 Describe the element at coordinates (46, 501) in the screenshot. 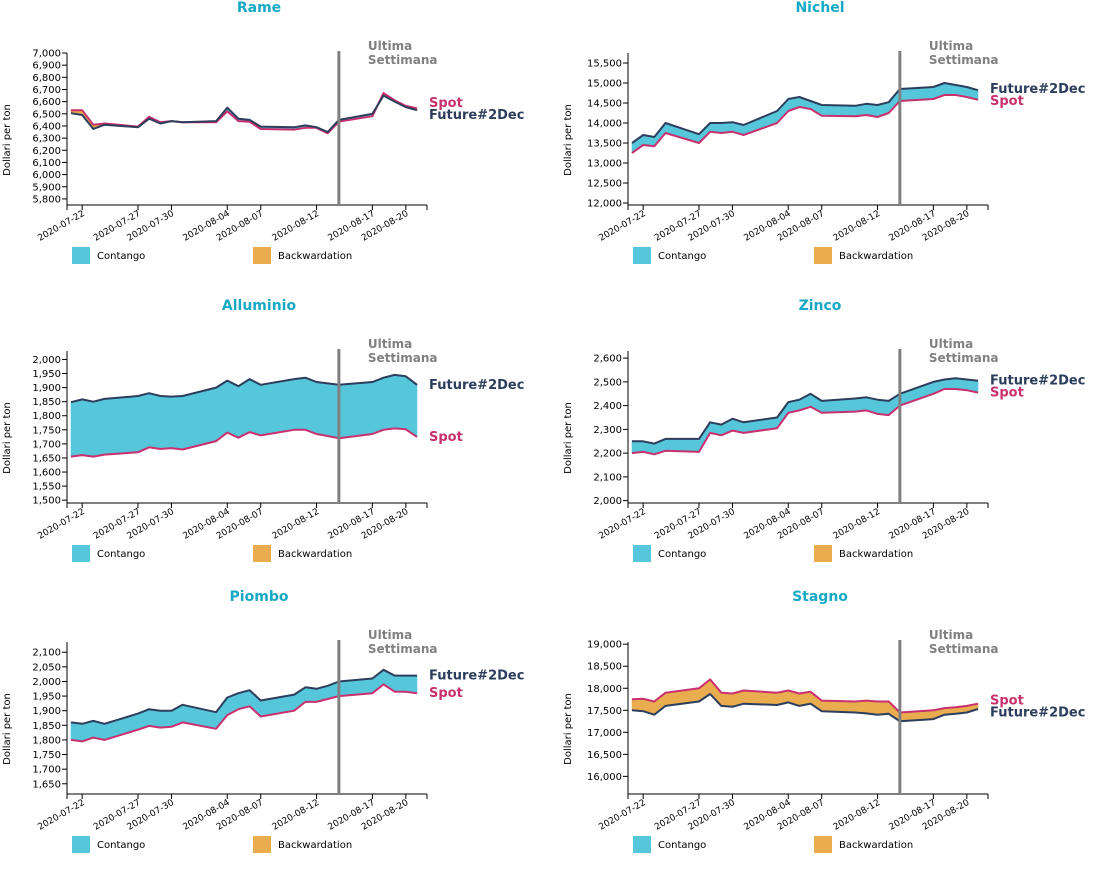

I see `y-tick-label: 1,500` at that location.